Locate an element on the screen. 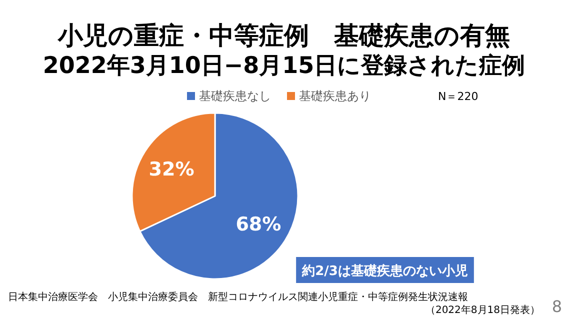 The width and height of the screenshot is (569, 320). text: 日本集中治療医学会 小児集中治療委員会 新型コロナウイルス関連小児重症・中等症例発生状況速報 is located at coordinates (238, 297).